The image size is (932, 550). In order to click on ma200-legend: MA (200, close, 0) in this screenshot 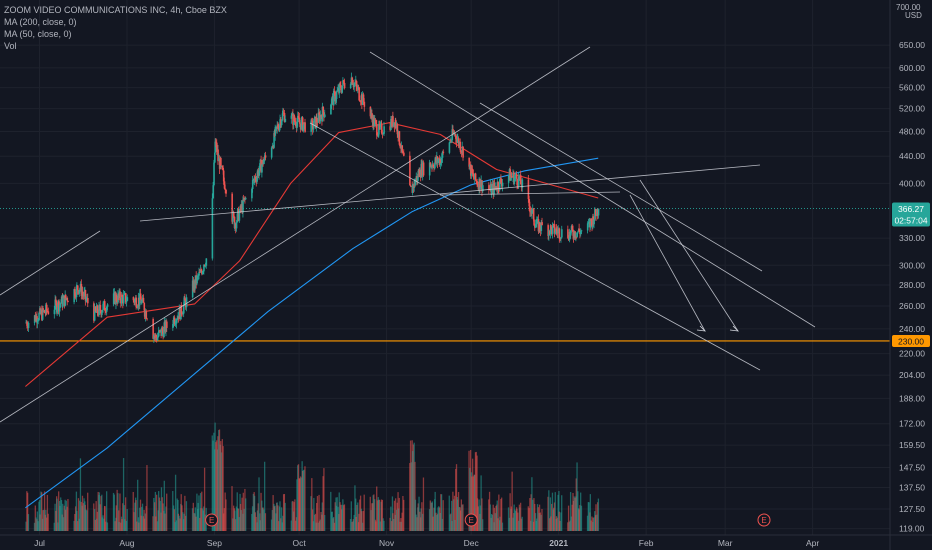, I will do `click(40, 22)`.